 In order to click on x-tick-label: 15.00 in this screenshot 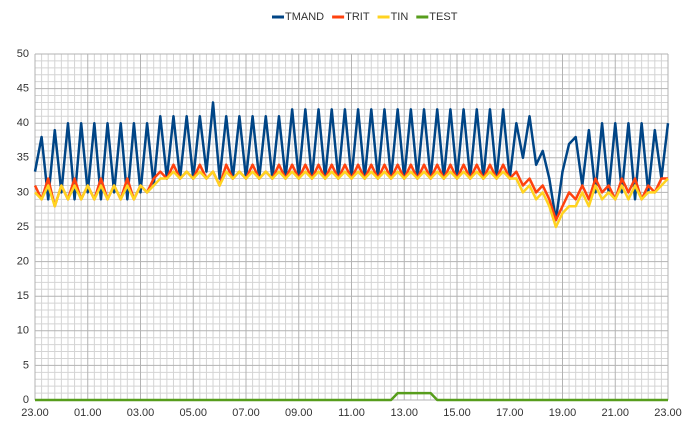, I will do `click(457, 413)`.